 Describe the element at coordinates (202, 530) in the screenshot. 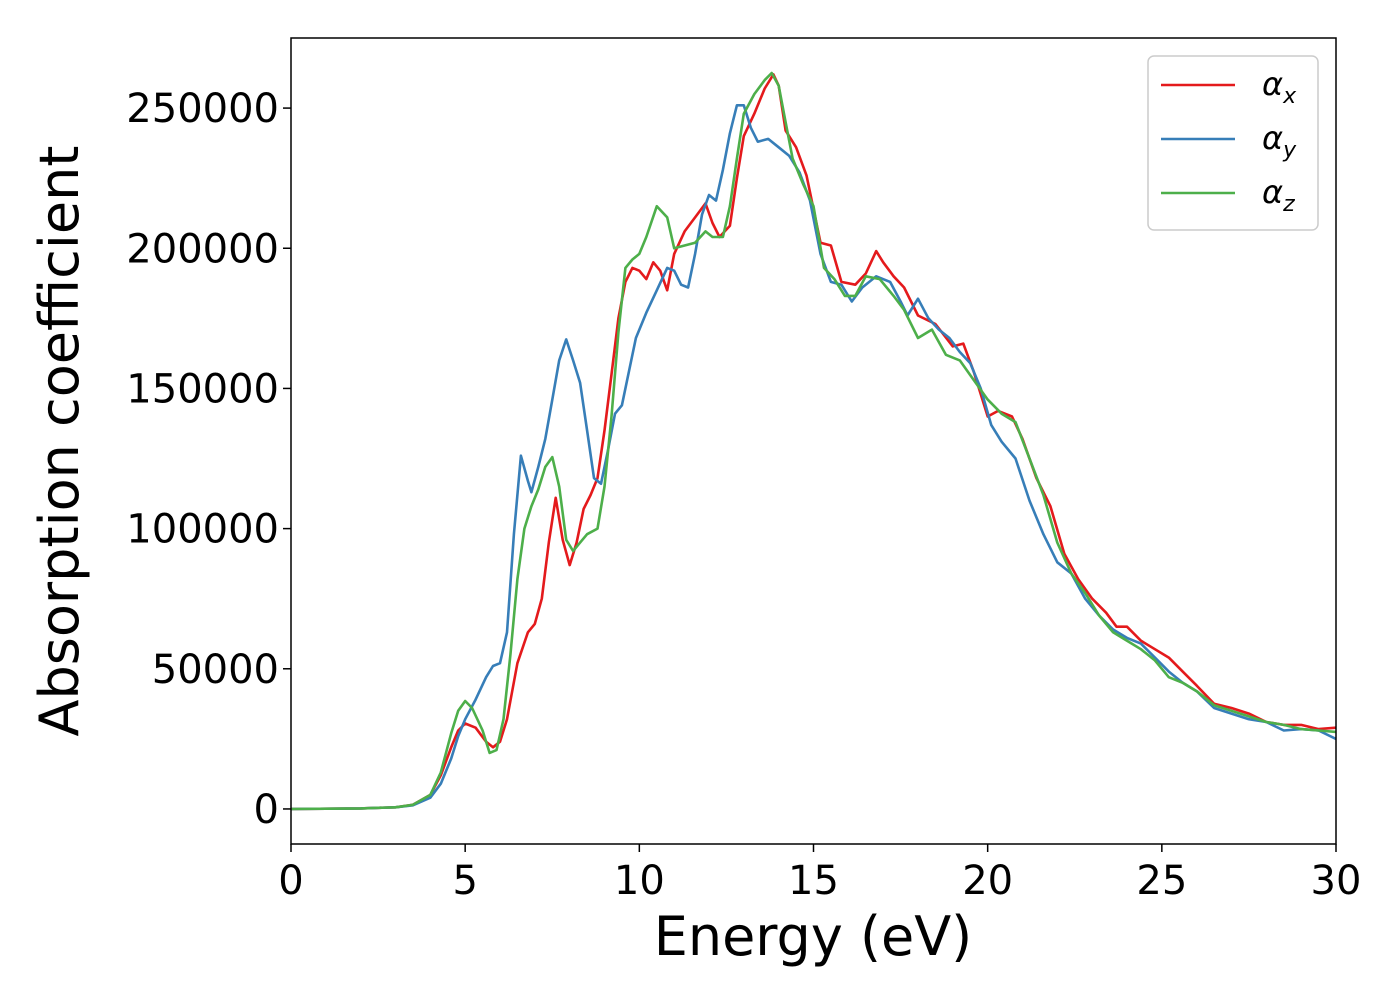

I see `y-tick-label: 100000` at that location.